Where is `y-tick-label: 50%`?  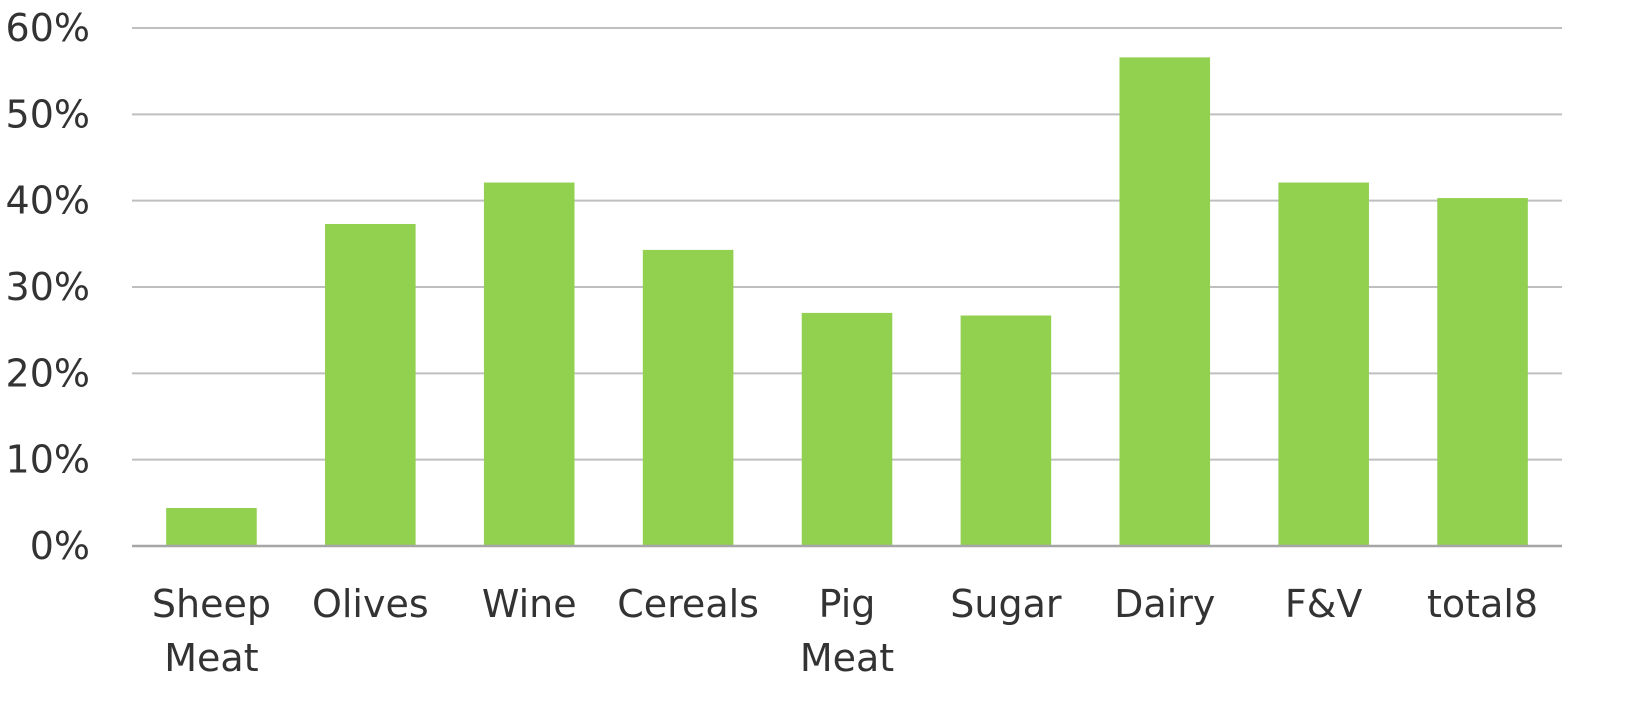
y-tick-label: 50% is located at coordinates (48, 114).